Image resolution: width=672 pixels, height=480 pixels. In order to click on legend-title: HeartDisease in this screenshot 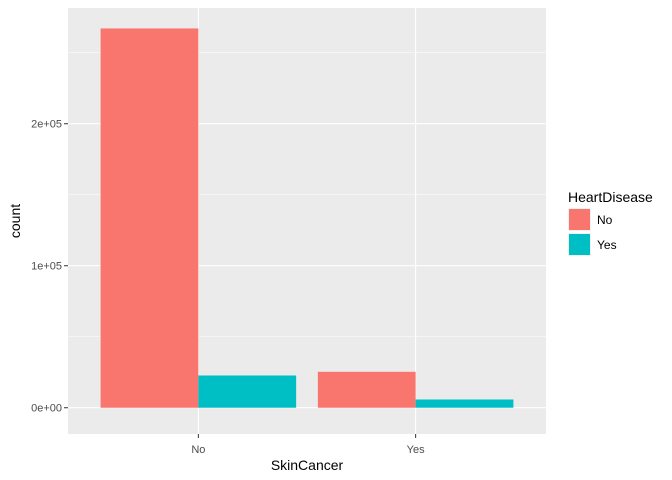, I will do `click(610, 197)`.